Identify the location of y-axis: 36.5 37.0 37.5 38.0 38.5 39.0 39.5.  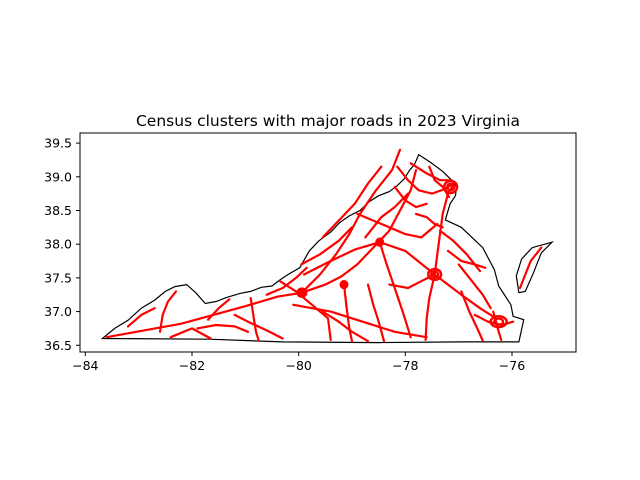
(62, 244).